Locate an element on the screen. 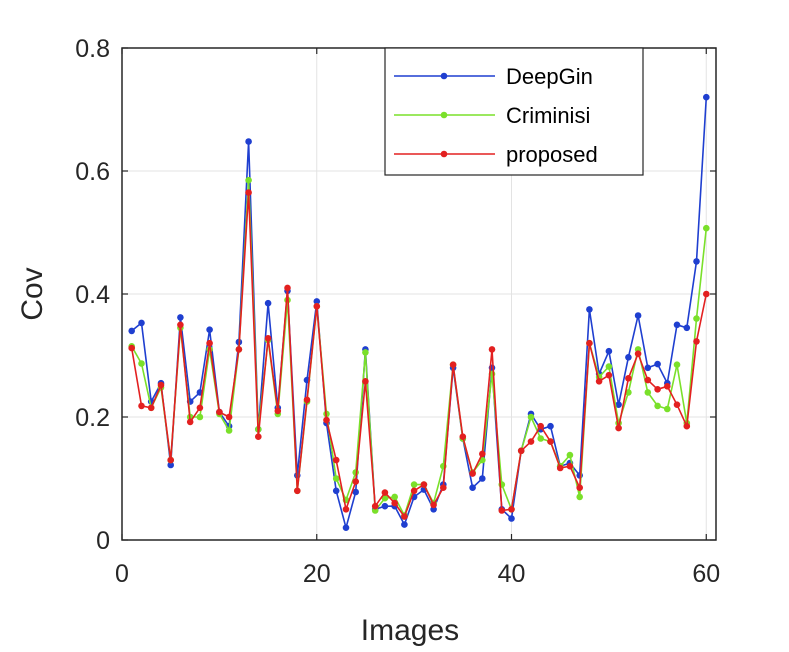 This screenshot has width=789, height=652. legend: DeepGin Criminisi proposed is located at coordinates (514, 111).